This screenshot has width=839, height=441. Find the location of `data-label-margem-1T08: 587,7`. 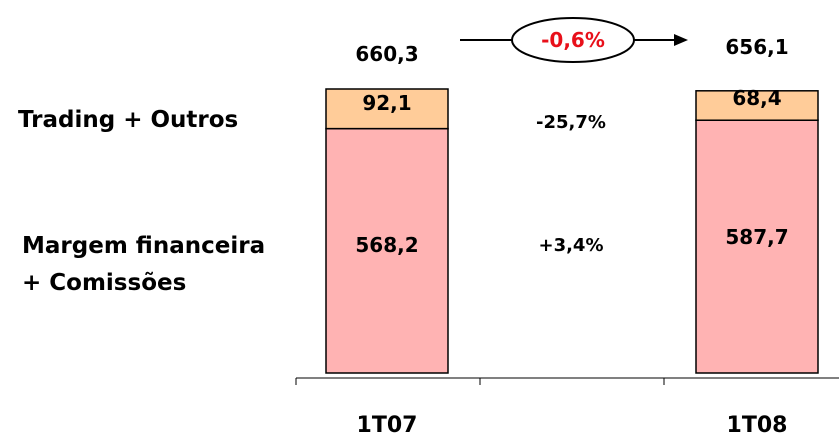

data-label-margem-1T08: 587,7 is located at coordinates (756, 237).